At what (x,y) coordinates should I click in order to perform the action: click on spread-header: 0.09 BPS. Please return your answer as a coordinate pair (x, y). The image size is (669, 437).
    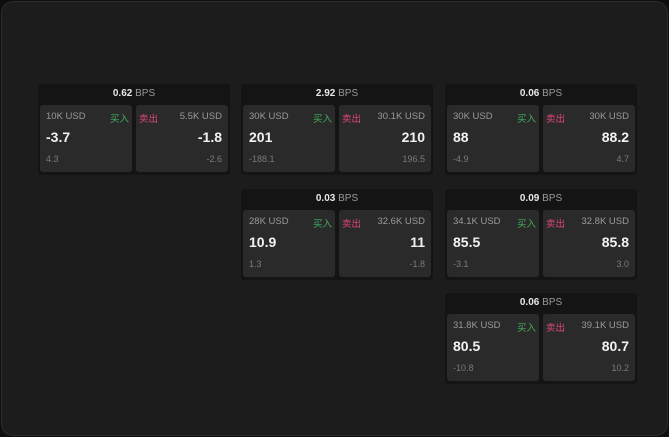
    Looking at the image, I should click on (541, 199).